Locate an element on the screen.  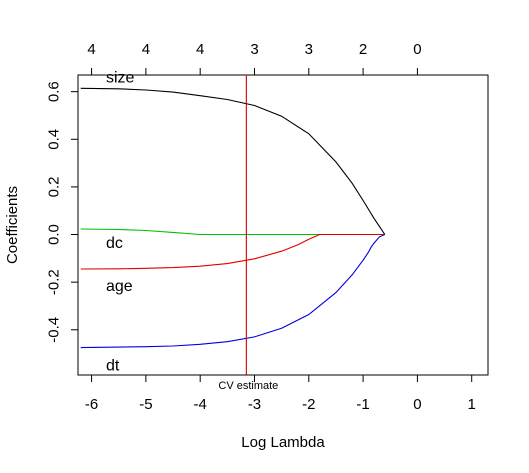
top-tick-label: 0 is located at coordinates (417, 49).